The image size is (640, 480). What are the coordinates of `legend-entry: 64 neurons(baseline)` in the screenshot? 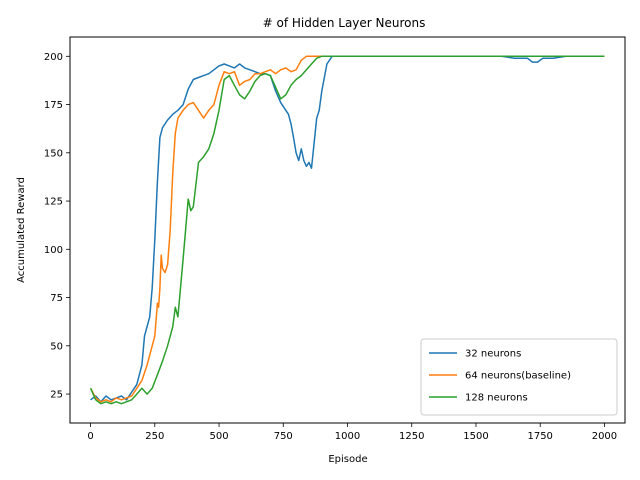 It's located at (518, 376).